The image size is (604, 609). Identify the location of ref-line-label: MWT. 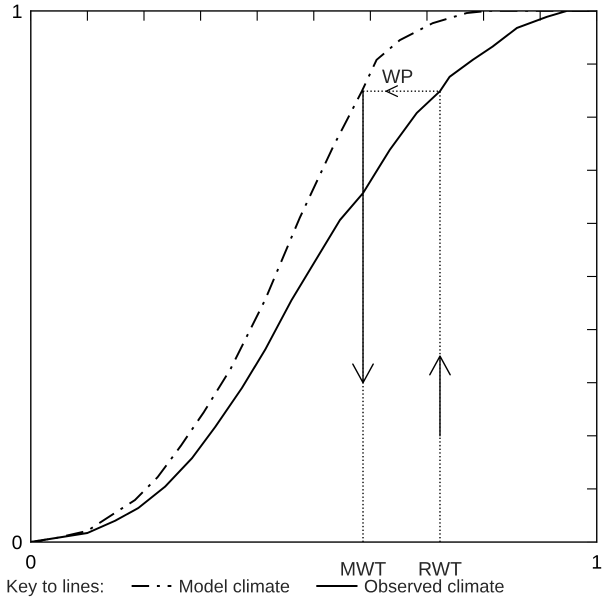
(363, 569).